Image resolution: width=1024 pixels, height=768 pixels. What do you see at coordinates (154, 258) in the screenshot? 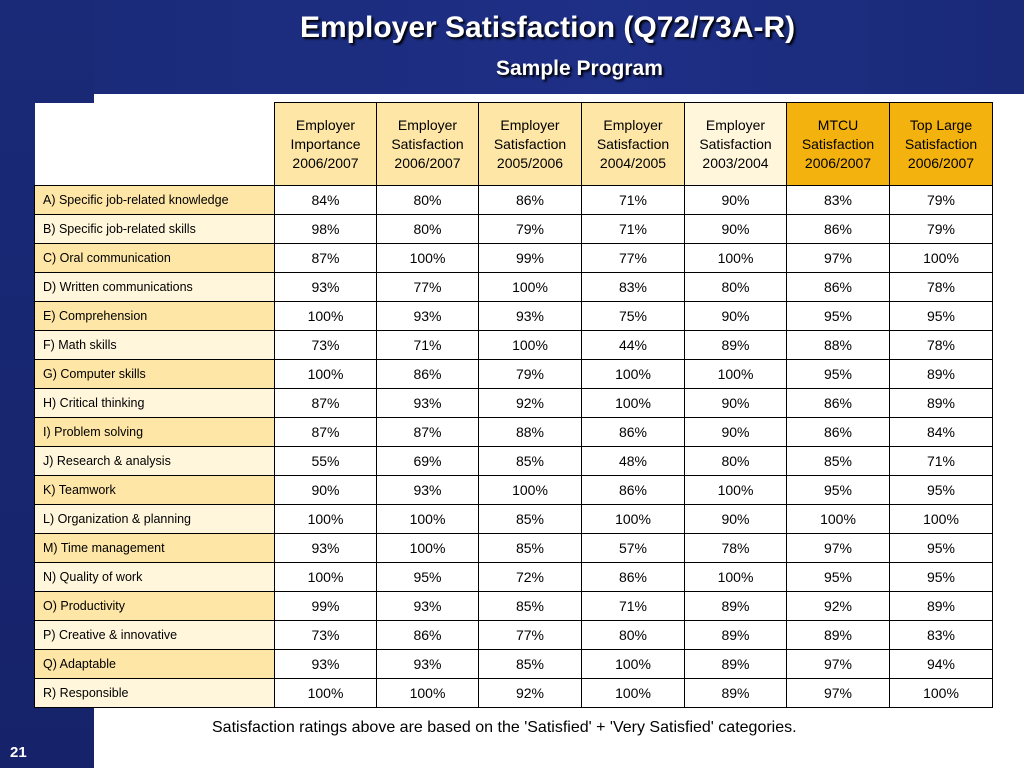
I see `row-label: C) Oral communication` at bounding box center [154, 258].